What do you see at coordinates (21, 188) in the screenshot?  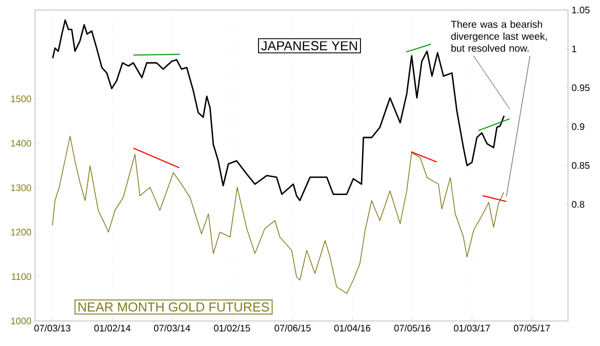 I see `y-tick-label: 1300` at bounding box center [21, 188].